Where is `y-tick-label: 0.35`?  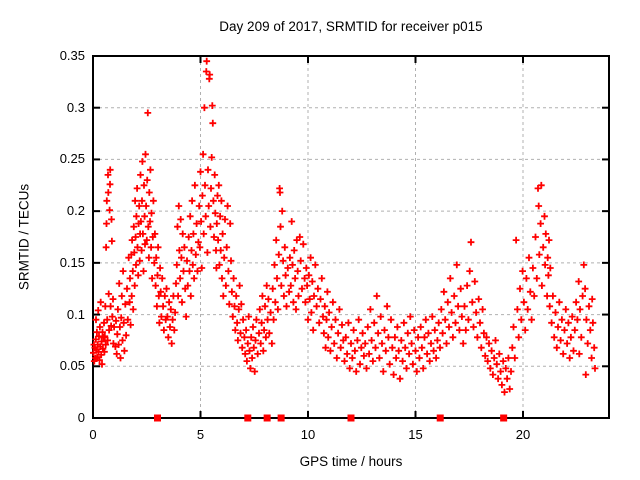 y-tick-label: 0.35 is located at coordinates (72, 55).